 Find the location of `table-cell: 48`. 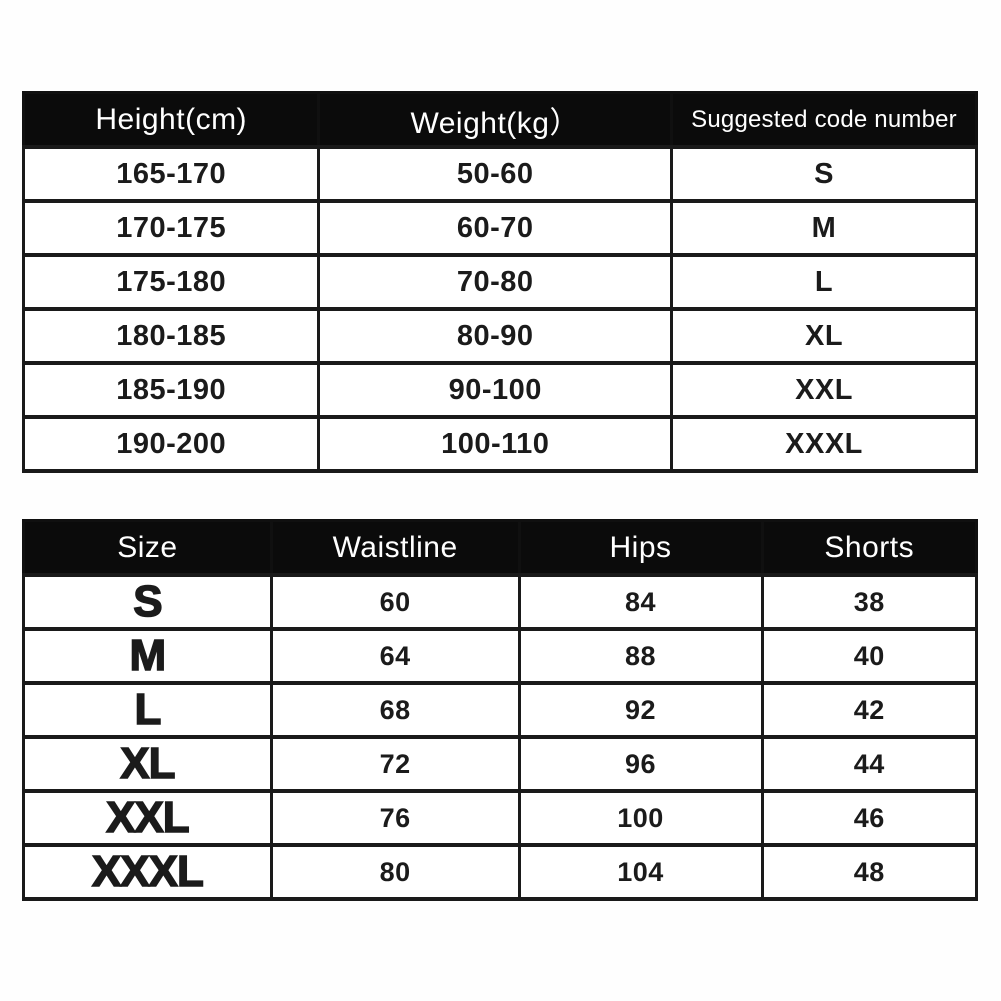

table-cell: 48 is located at coordinates (869, 872).